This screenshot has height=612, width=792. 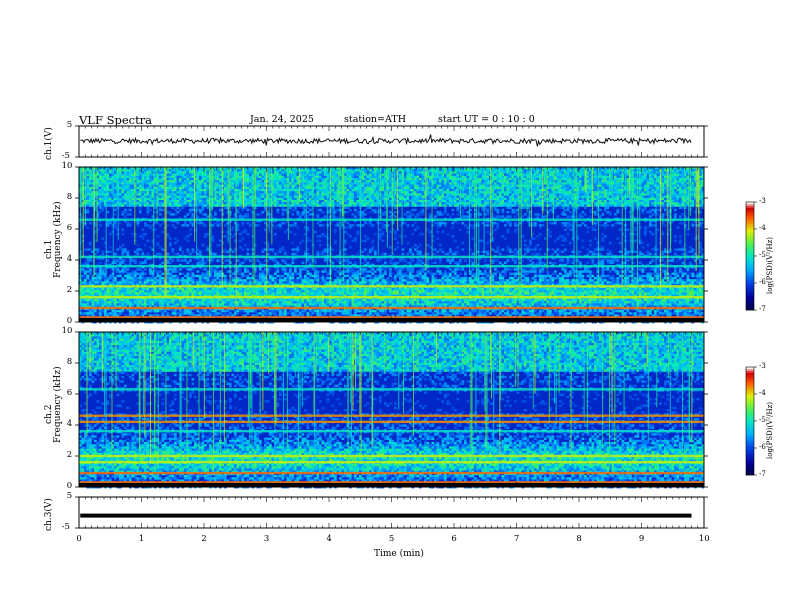 What do you see at coordinates (266, 539) in the screenshot?
I see `xtick-label: 3` at bounding box center [266, 539].